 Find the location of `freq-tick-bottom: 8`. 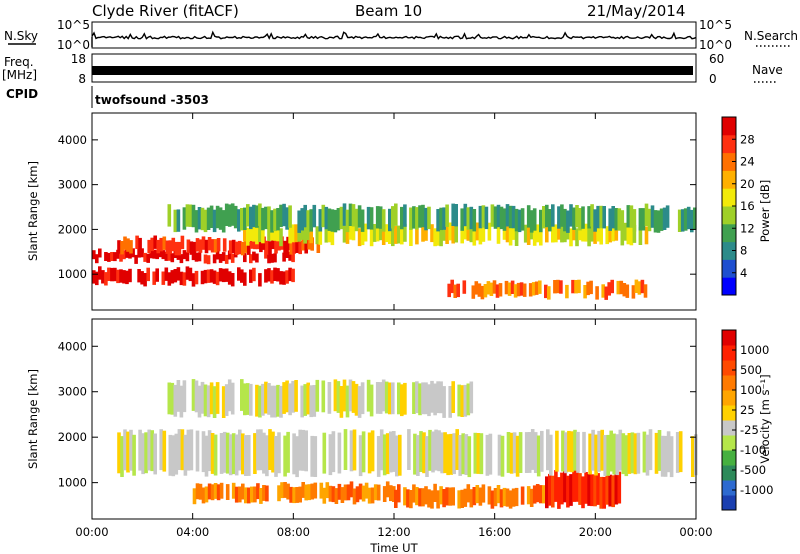

freq-tick-bottom: 8 is located at coordinates (82, 79).